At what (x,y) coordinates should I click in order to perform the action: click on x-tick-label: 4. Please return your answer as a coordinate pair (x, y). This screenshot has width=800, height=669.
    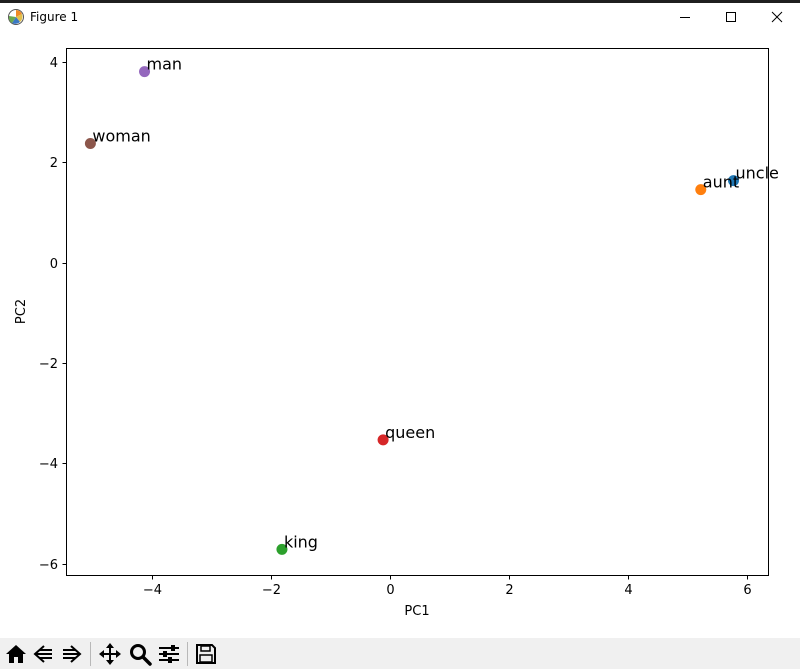
    Looking at the image, I should click on (628, 590).